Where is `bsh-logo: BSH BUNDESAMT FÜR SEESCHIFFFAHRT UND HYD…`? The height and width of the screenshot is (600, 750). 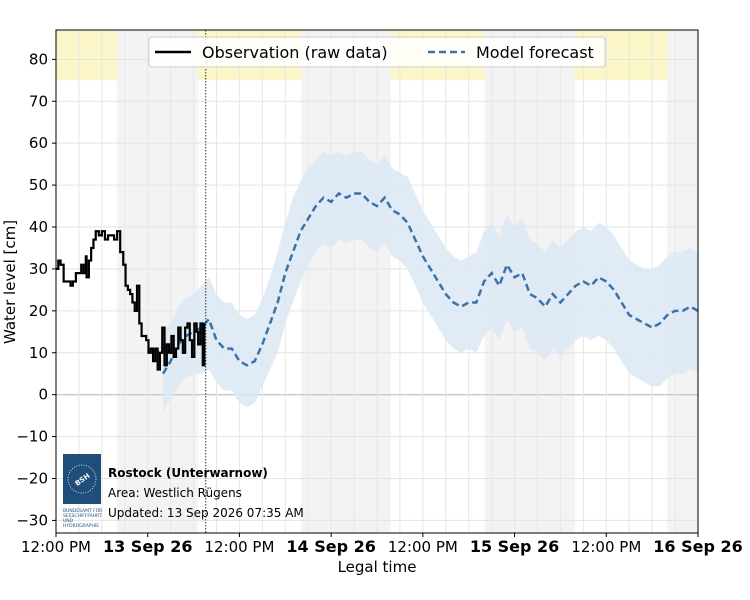 bsh-logo: BSH BUNDESAMT FÜR SEESCHIFFFAHRT UND HYD… is located at coordinates (82, 491).